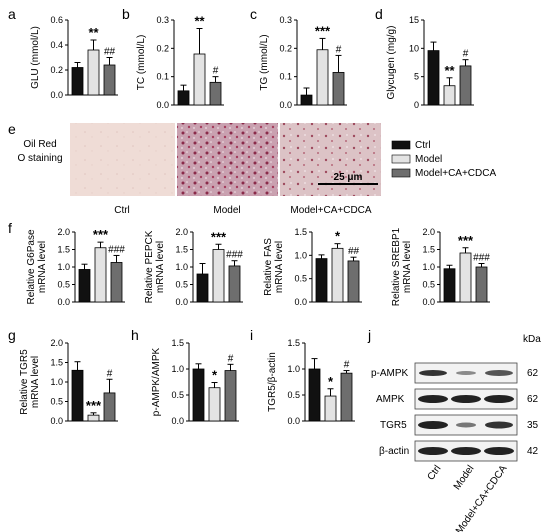  Describe the element at coordinates (149, 266) in the screenshot. I see `y-axis-label: Relative PEPCK` at that location.